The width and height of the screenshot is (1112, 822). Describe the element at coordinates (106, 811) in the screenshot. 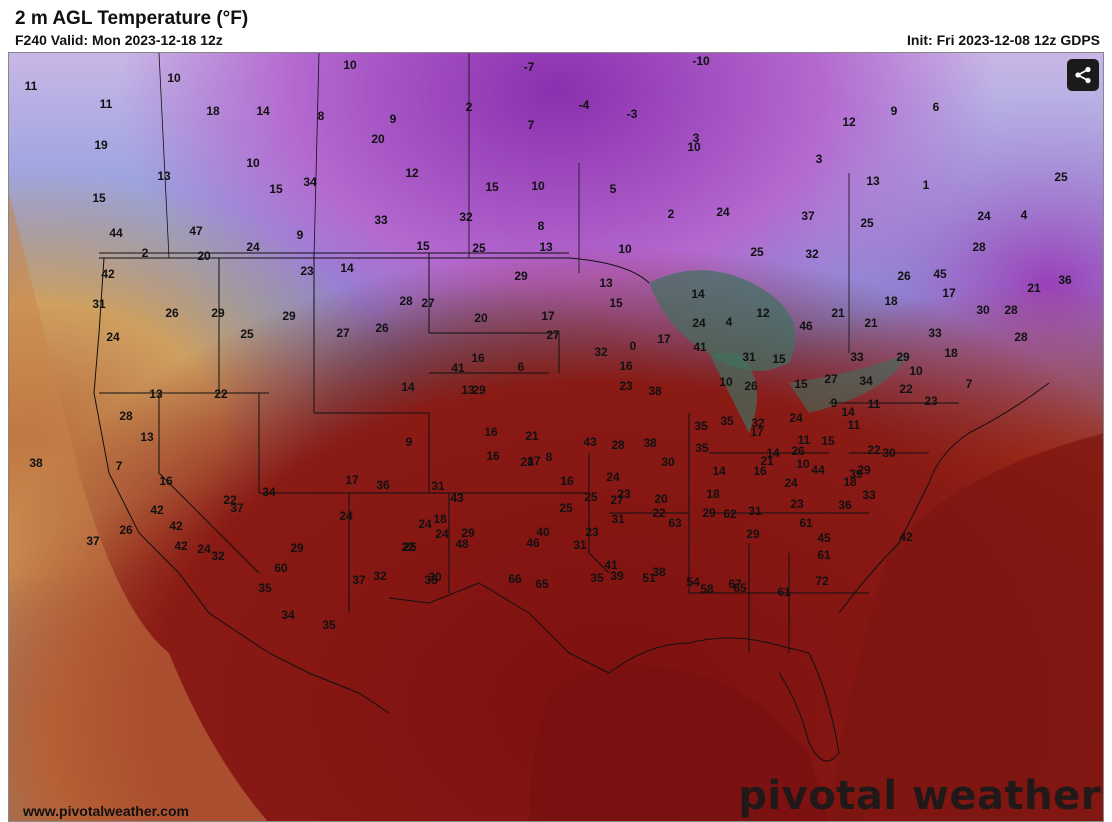

I see `website-url: www.pivotalweather.com` at that location.